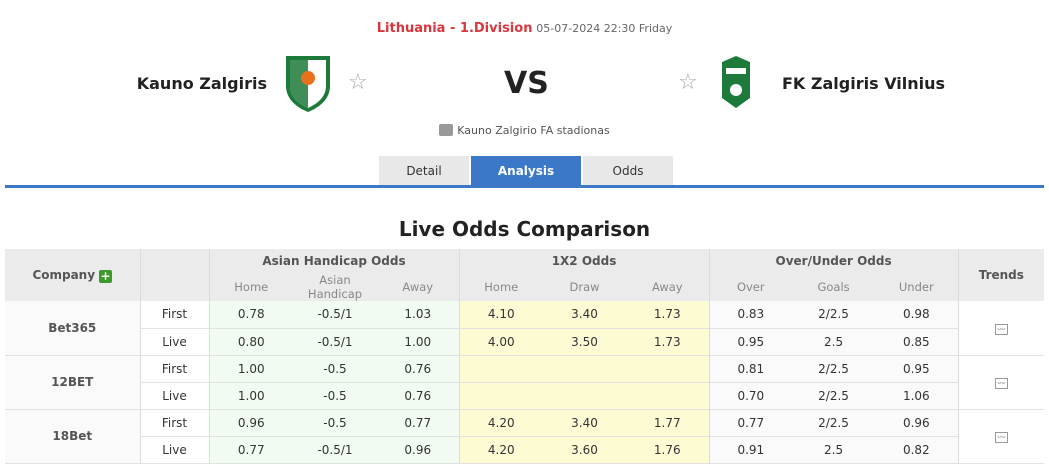 This screenshot has height=464, width=1049. What do you see at coordinates (106, 275) in the screenshot?
I see `add-company-icon: +` at bounding box center [106, 275].